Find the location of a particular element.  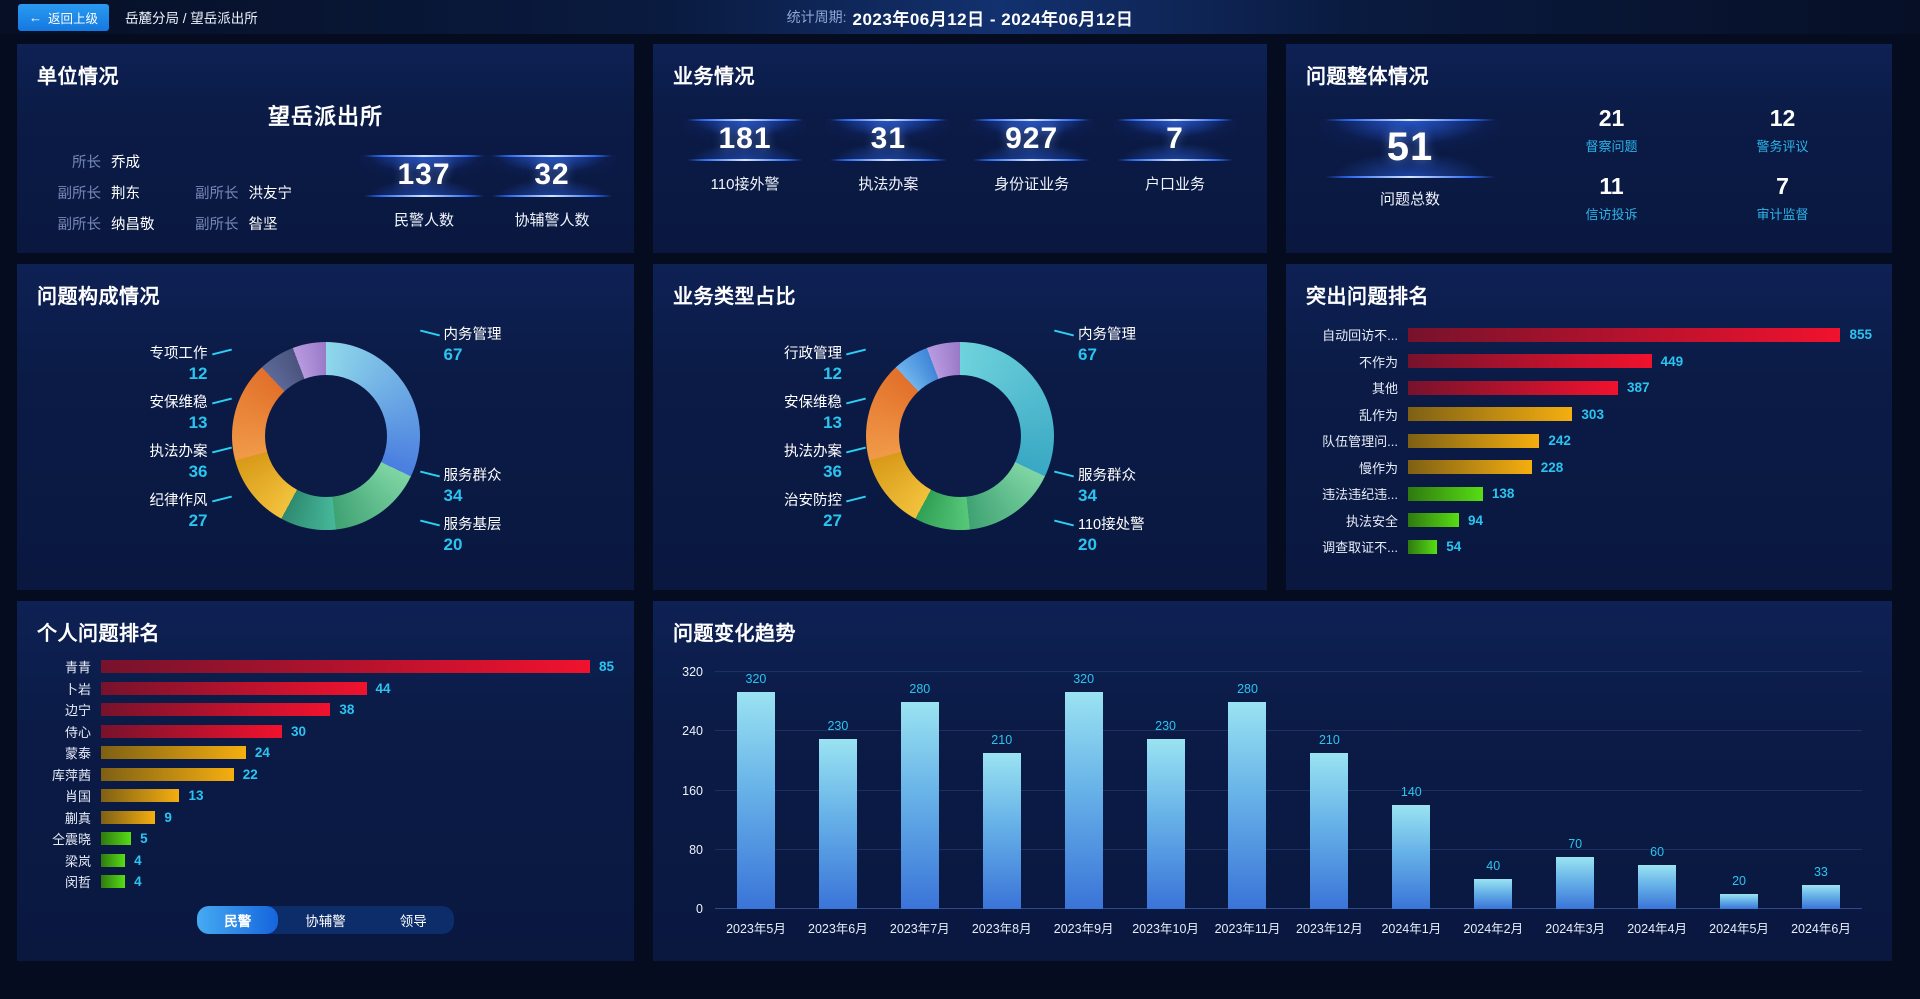

tab-领导: 领导 is located at coordinates (413, 921).